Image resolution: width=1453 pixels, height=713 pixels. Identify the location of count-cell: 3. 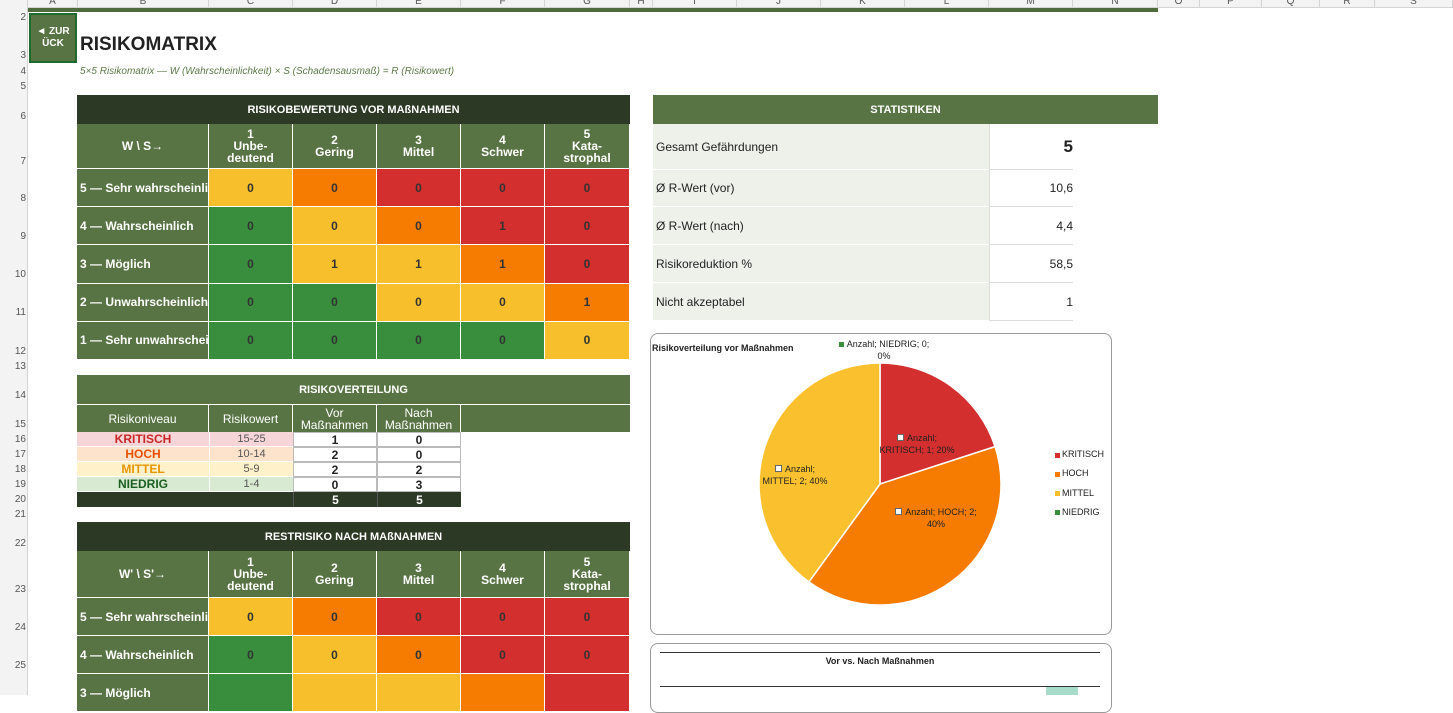
(419, 484).